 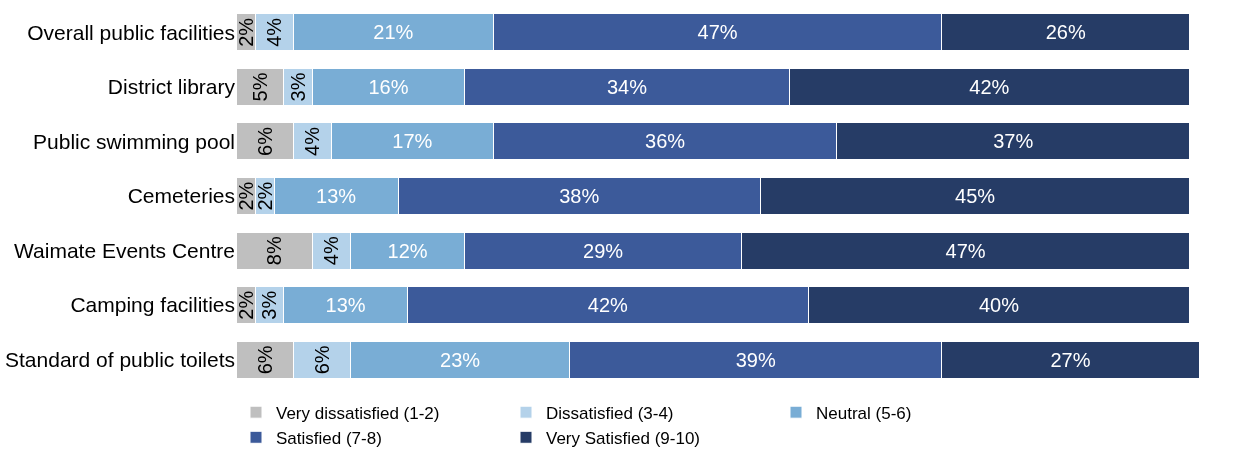 What do you see at coordinates (579, 196) in the screenshot?
I see `data-label: 38%` at bounding box center [579, 196].